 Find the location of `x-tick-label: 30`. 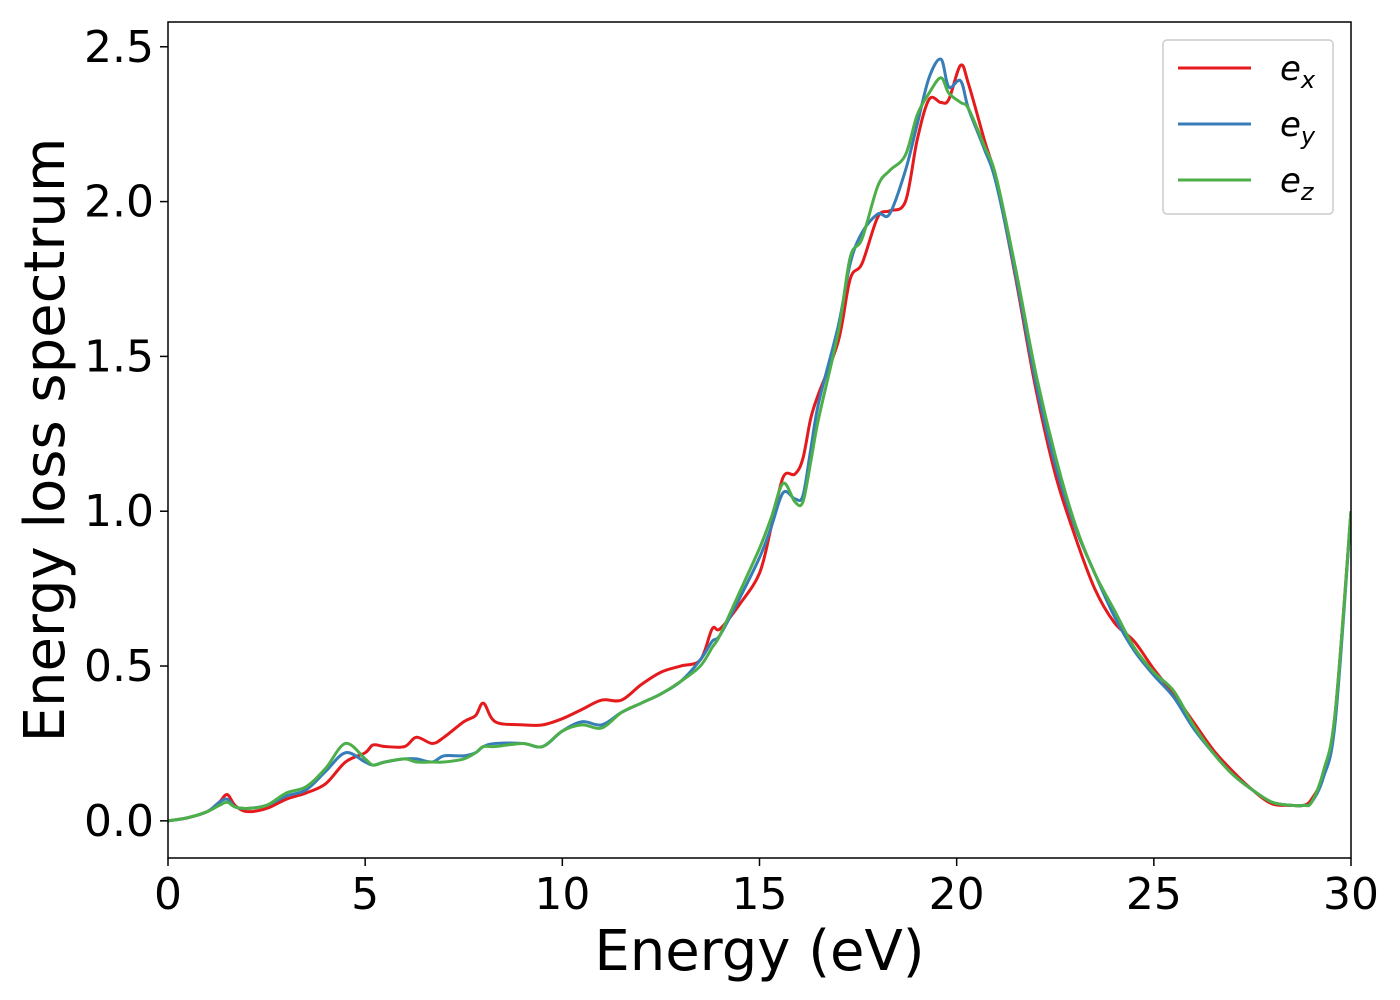

x-tick-label: 30 is located at coordinates (1351, 894).